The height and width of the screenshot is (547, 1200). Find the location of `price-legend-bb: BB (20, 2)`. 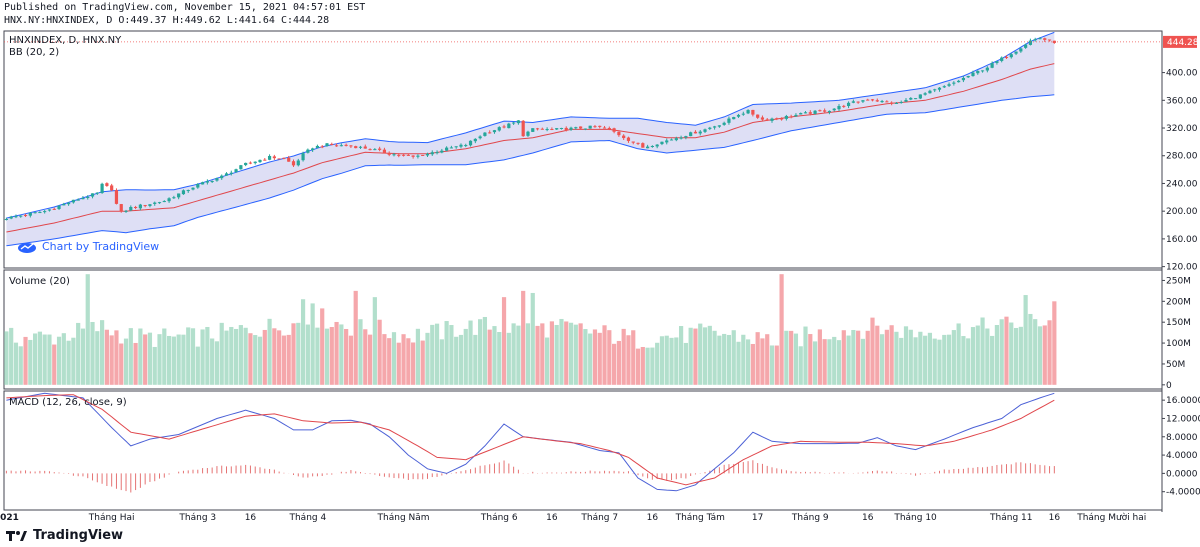

price-legend-bb: BB (20, 2) is located at coordinates (34, 52).